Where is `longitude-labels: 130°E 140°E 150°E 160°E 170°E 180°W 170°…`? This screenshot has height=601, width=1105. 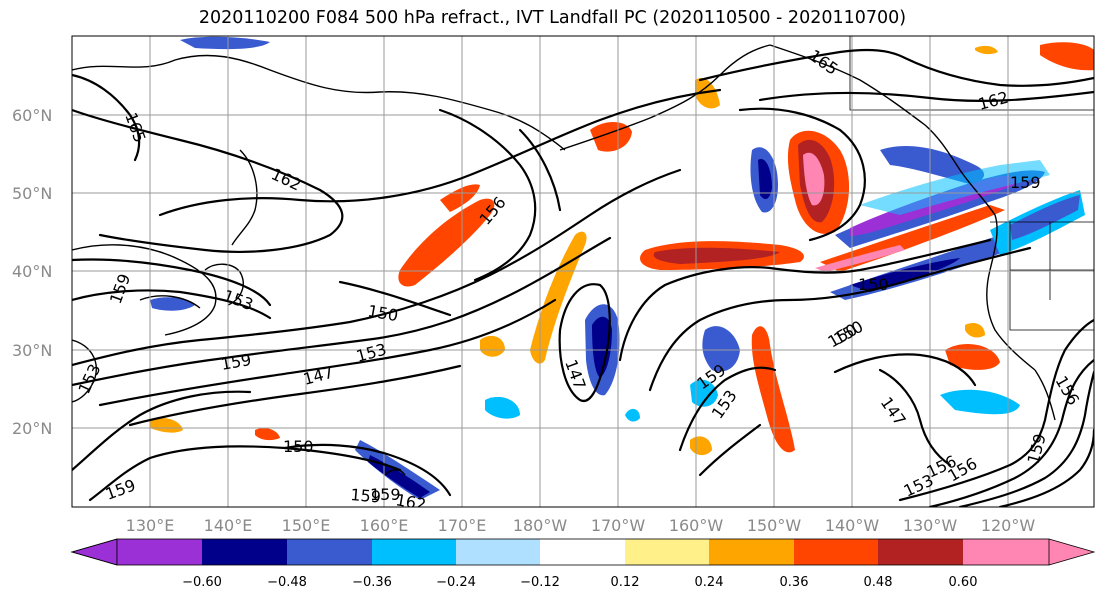
longitude-labels: 130°E 140°E 150°E 160°E 170°E 180°W 170°… is located at coordinates (581, 525).